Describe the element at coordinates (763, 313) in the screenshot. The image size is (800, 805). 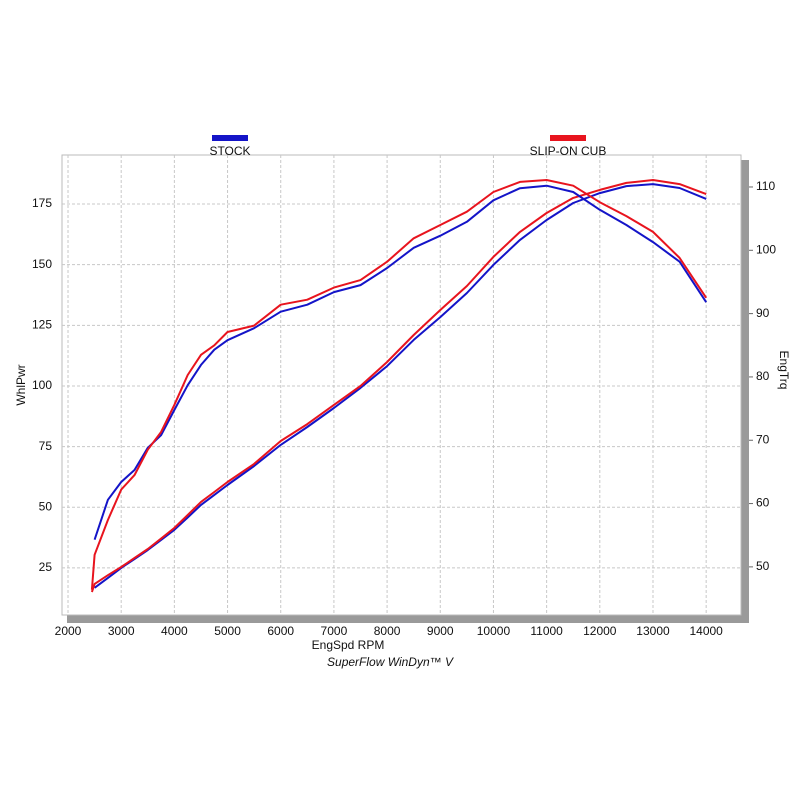
I see `y2-tick-label: 90` at that location.